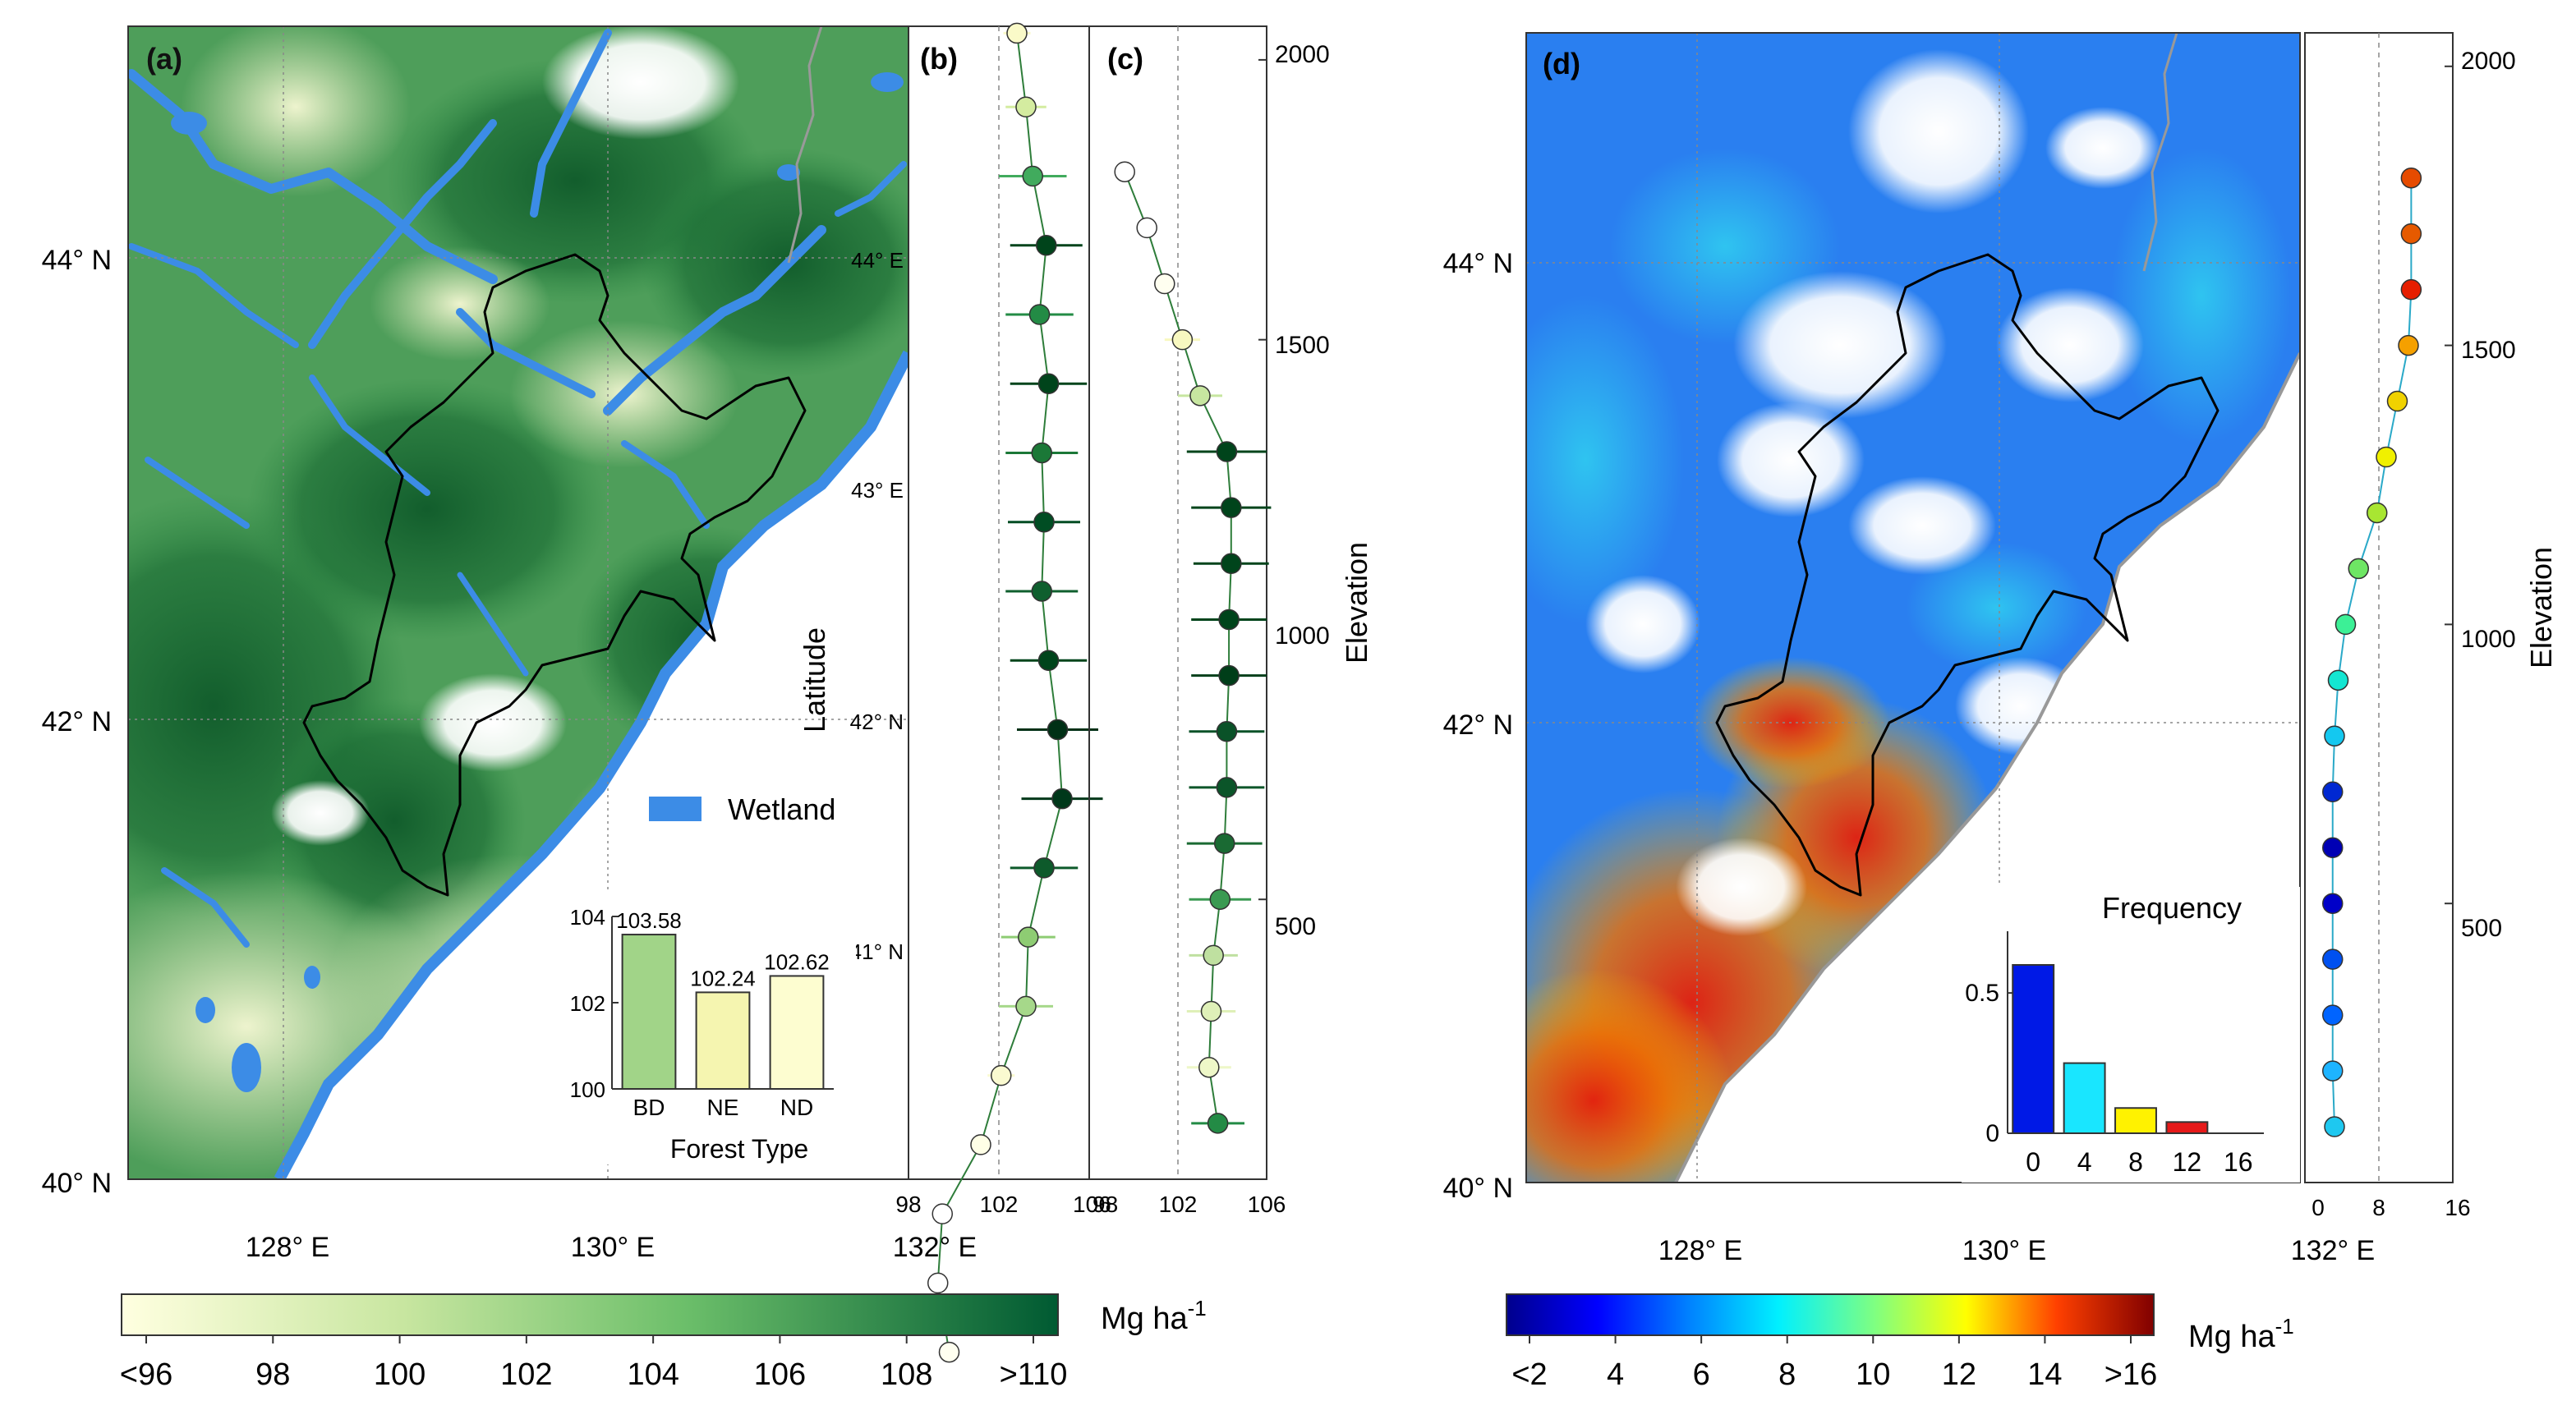  Describe the element at coordinates (554, 575) in the screenshot. I see `watershed-outline` at that location.